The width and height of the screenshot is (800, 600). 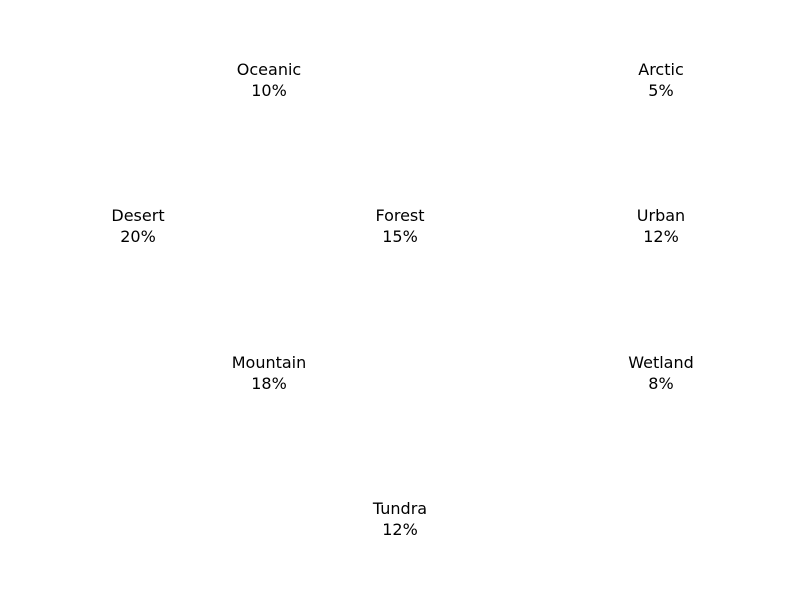 I want to click on cell-value-label: 18%, so click(x=269, y=383).